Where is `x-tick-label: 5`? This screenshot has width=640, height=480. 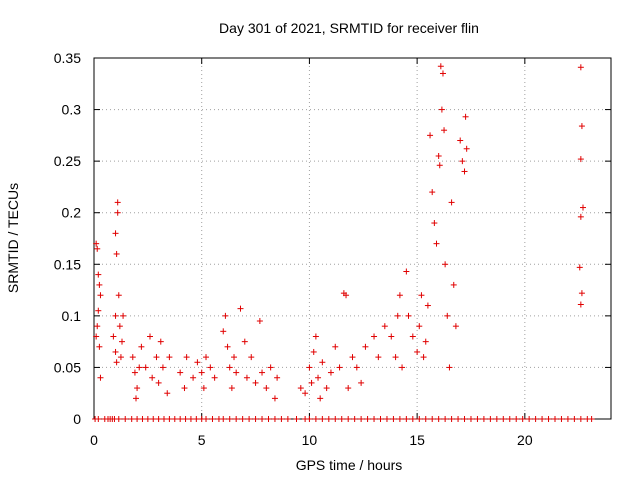 x-tick-label: 5 is located at coordinates (202, 440).